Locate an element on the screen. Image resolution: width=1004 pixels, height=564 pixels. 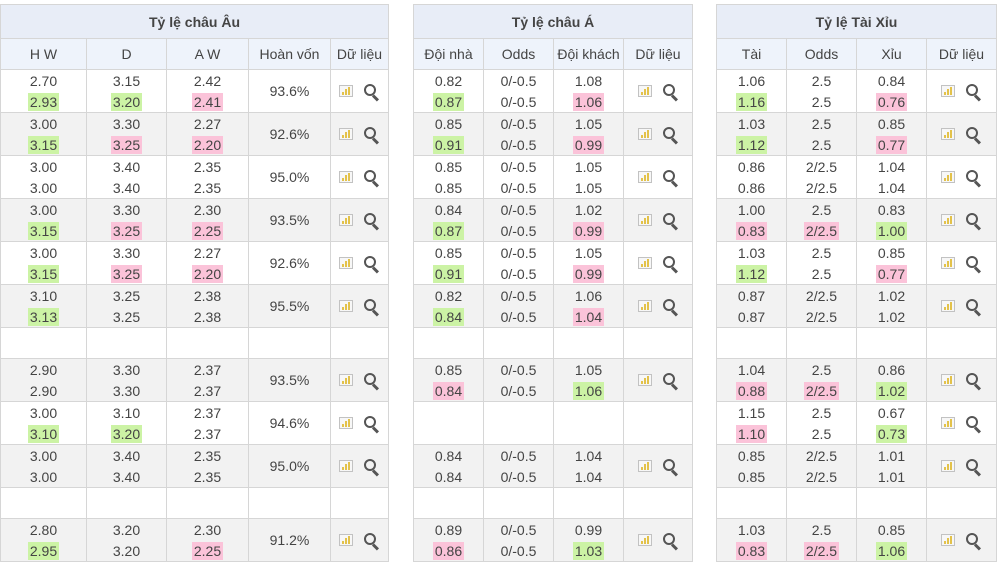
over-odds-opening: 0.87 is located at coordinates (751, 295).